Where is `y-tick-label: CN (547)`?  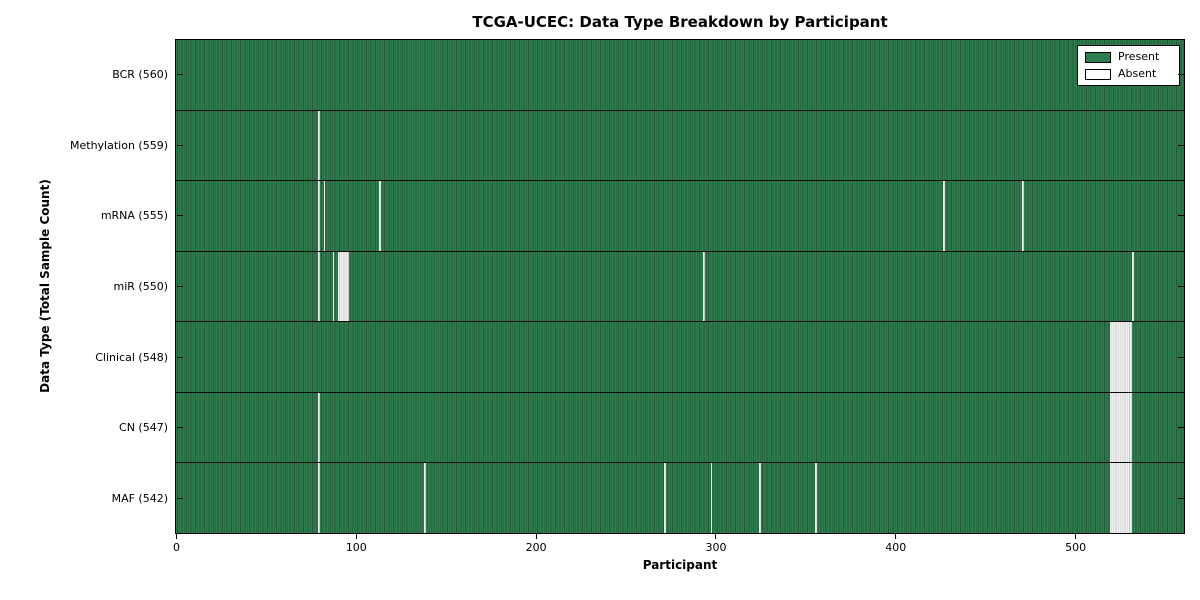 y-tick-label: CN (547) is located at coordinates (143, 428).